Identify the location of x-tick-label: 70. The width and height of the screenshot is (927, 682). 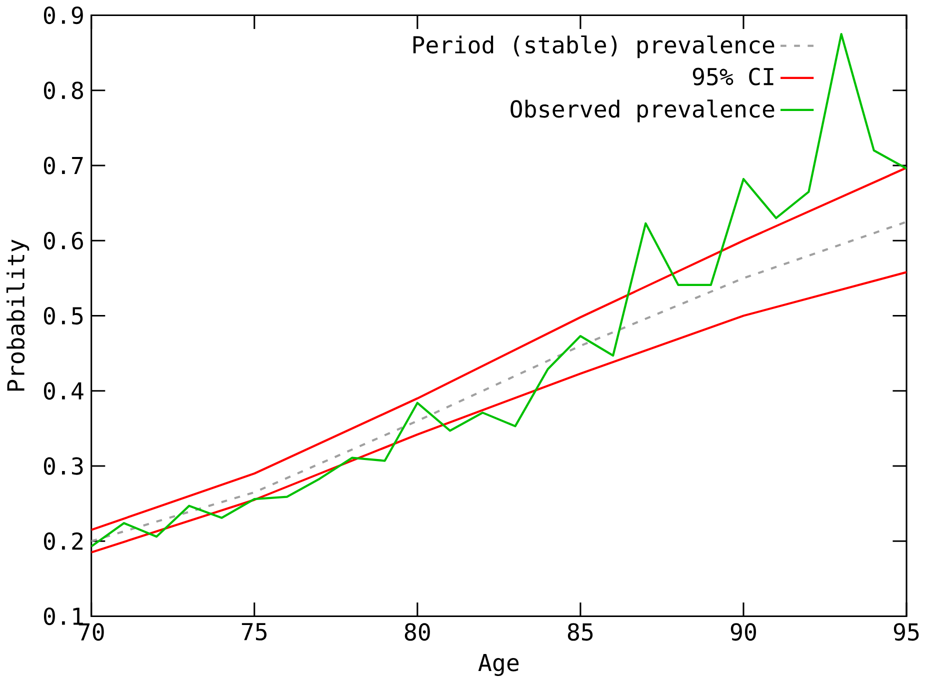
(91, 631).